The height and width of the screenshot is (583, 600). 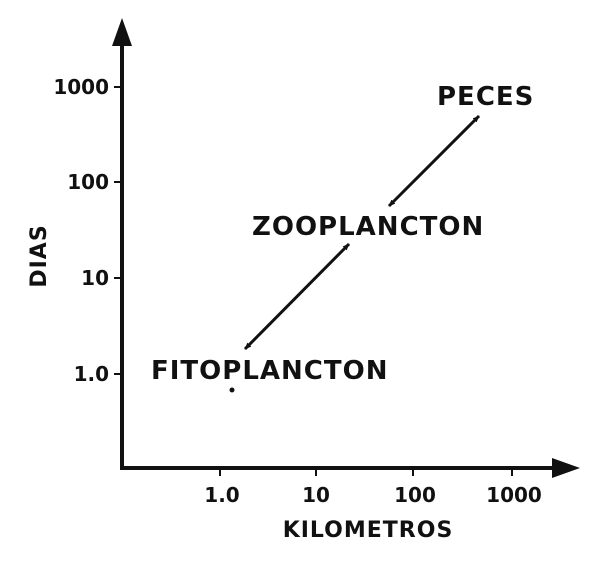 I want to click on x-tick-label: 10, so click(x=316, y=495).